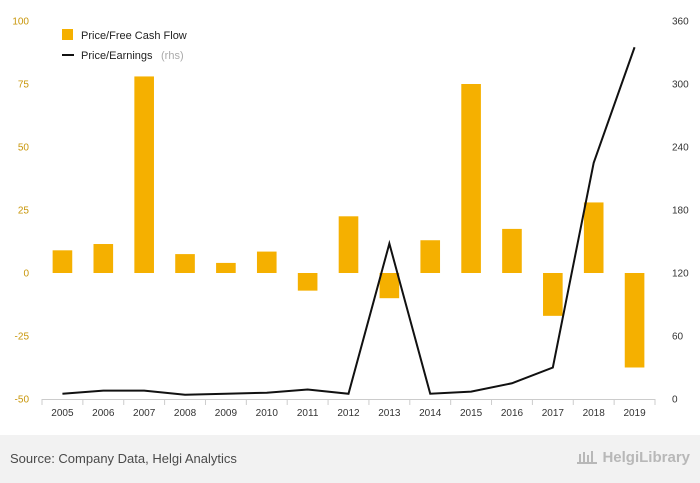 Image resolution: width=700 pixels, height=483 pixels. I want to click on y-left-tick-label: 25, so click(24, 211).